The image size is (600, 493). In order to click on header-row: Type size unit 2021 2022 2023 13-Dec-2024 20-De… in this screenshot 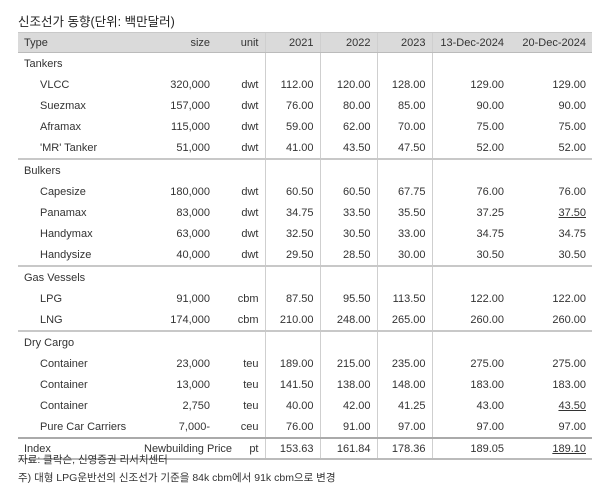, I will do `click(305, 42)`.